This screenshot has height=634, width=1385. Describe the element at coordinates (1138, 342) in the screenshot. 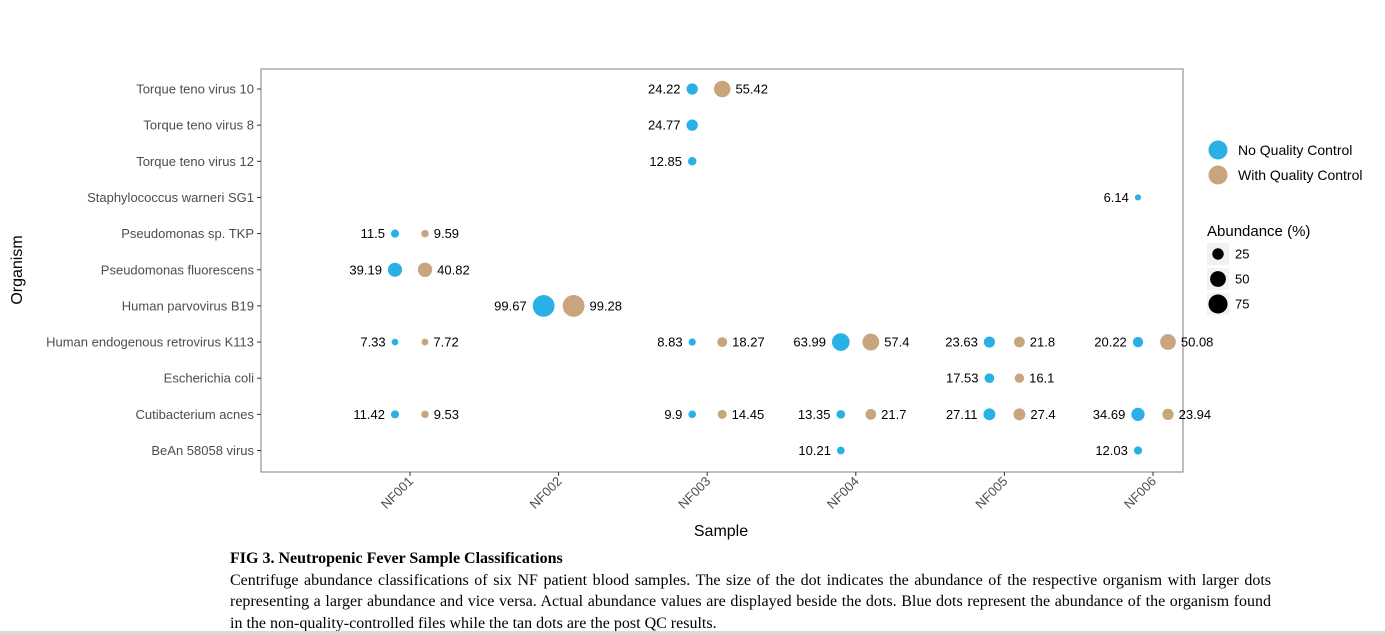

I see `point-no-quality-control-nf006-human-endogenous-retrovirus-k113` at that location.